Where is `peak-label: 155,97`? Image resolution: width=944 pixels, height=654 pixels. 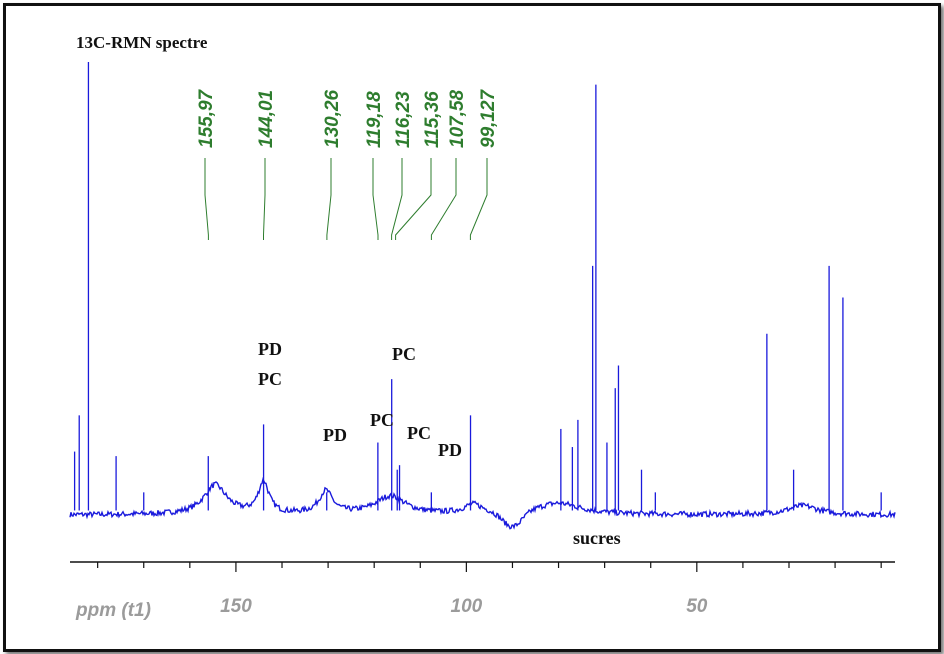
peak-label: 155,97 is located at coordinates (206, 118).